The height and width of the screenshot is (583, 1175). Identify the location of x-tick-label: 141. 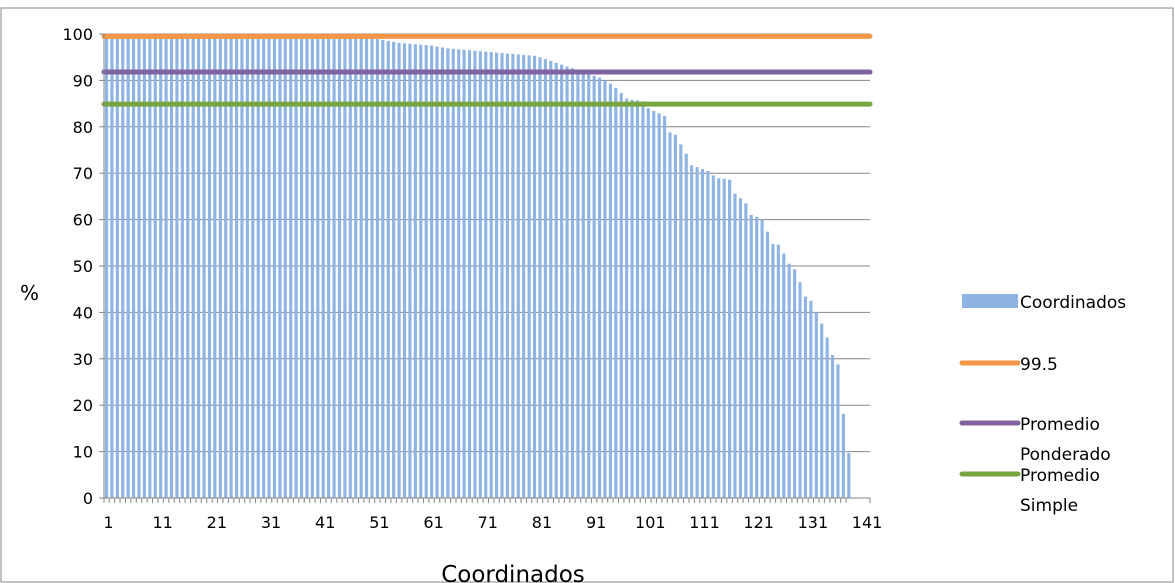
(867, 522).